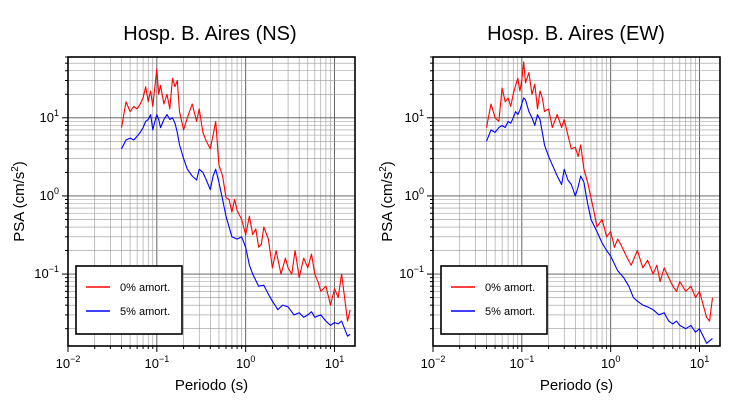  What do you see at coordinates (209, 34) in the screenshot?
I see `chart-title: Hosp. B. Aires (NS)` at bounding box center [209, 34].